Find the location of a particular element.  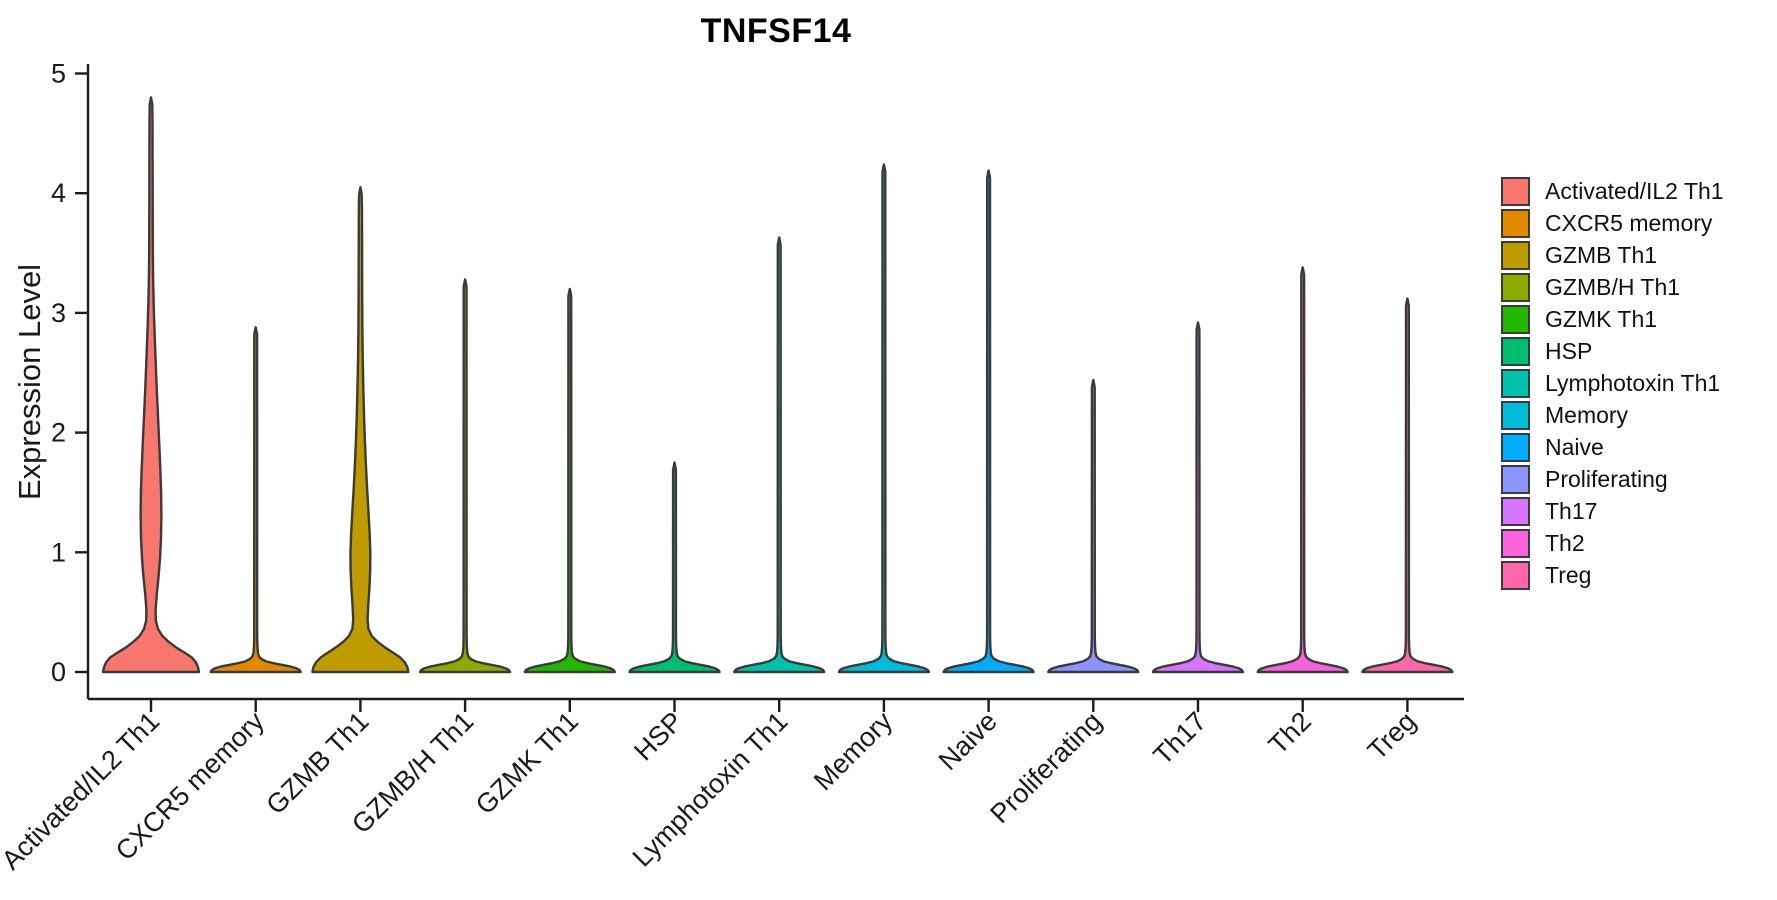

y-tick-label-4: 4 is located at coordinates (58, 193).